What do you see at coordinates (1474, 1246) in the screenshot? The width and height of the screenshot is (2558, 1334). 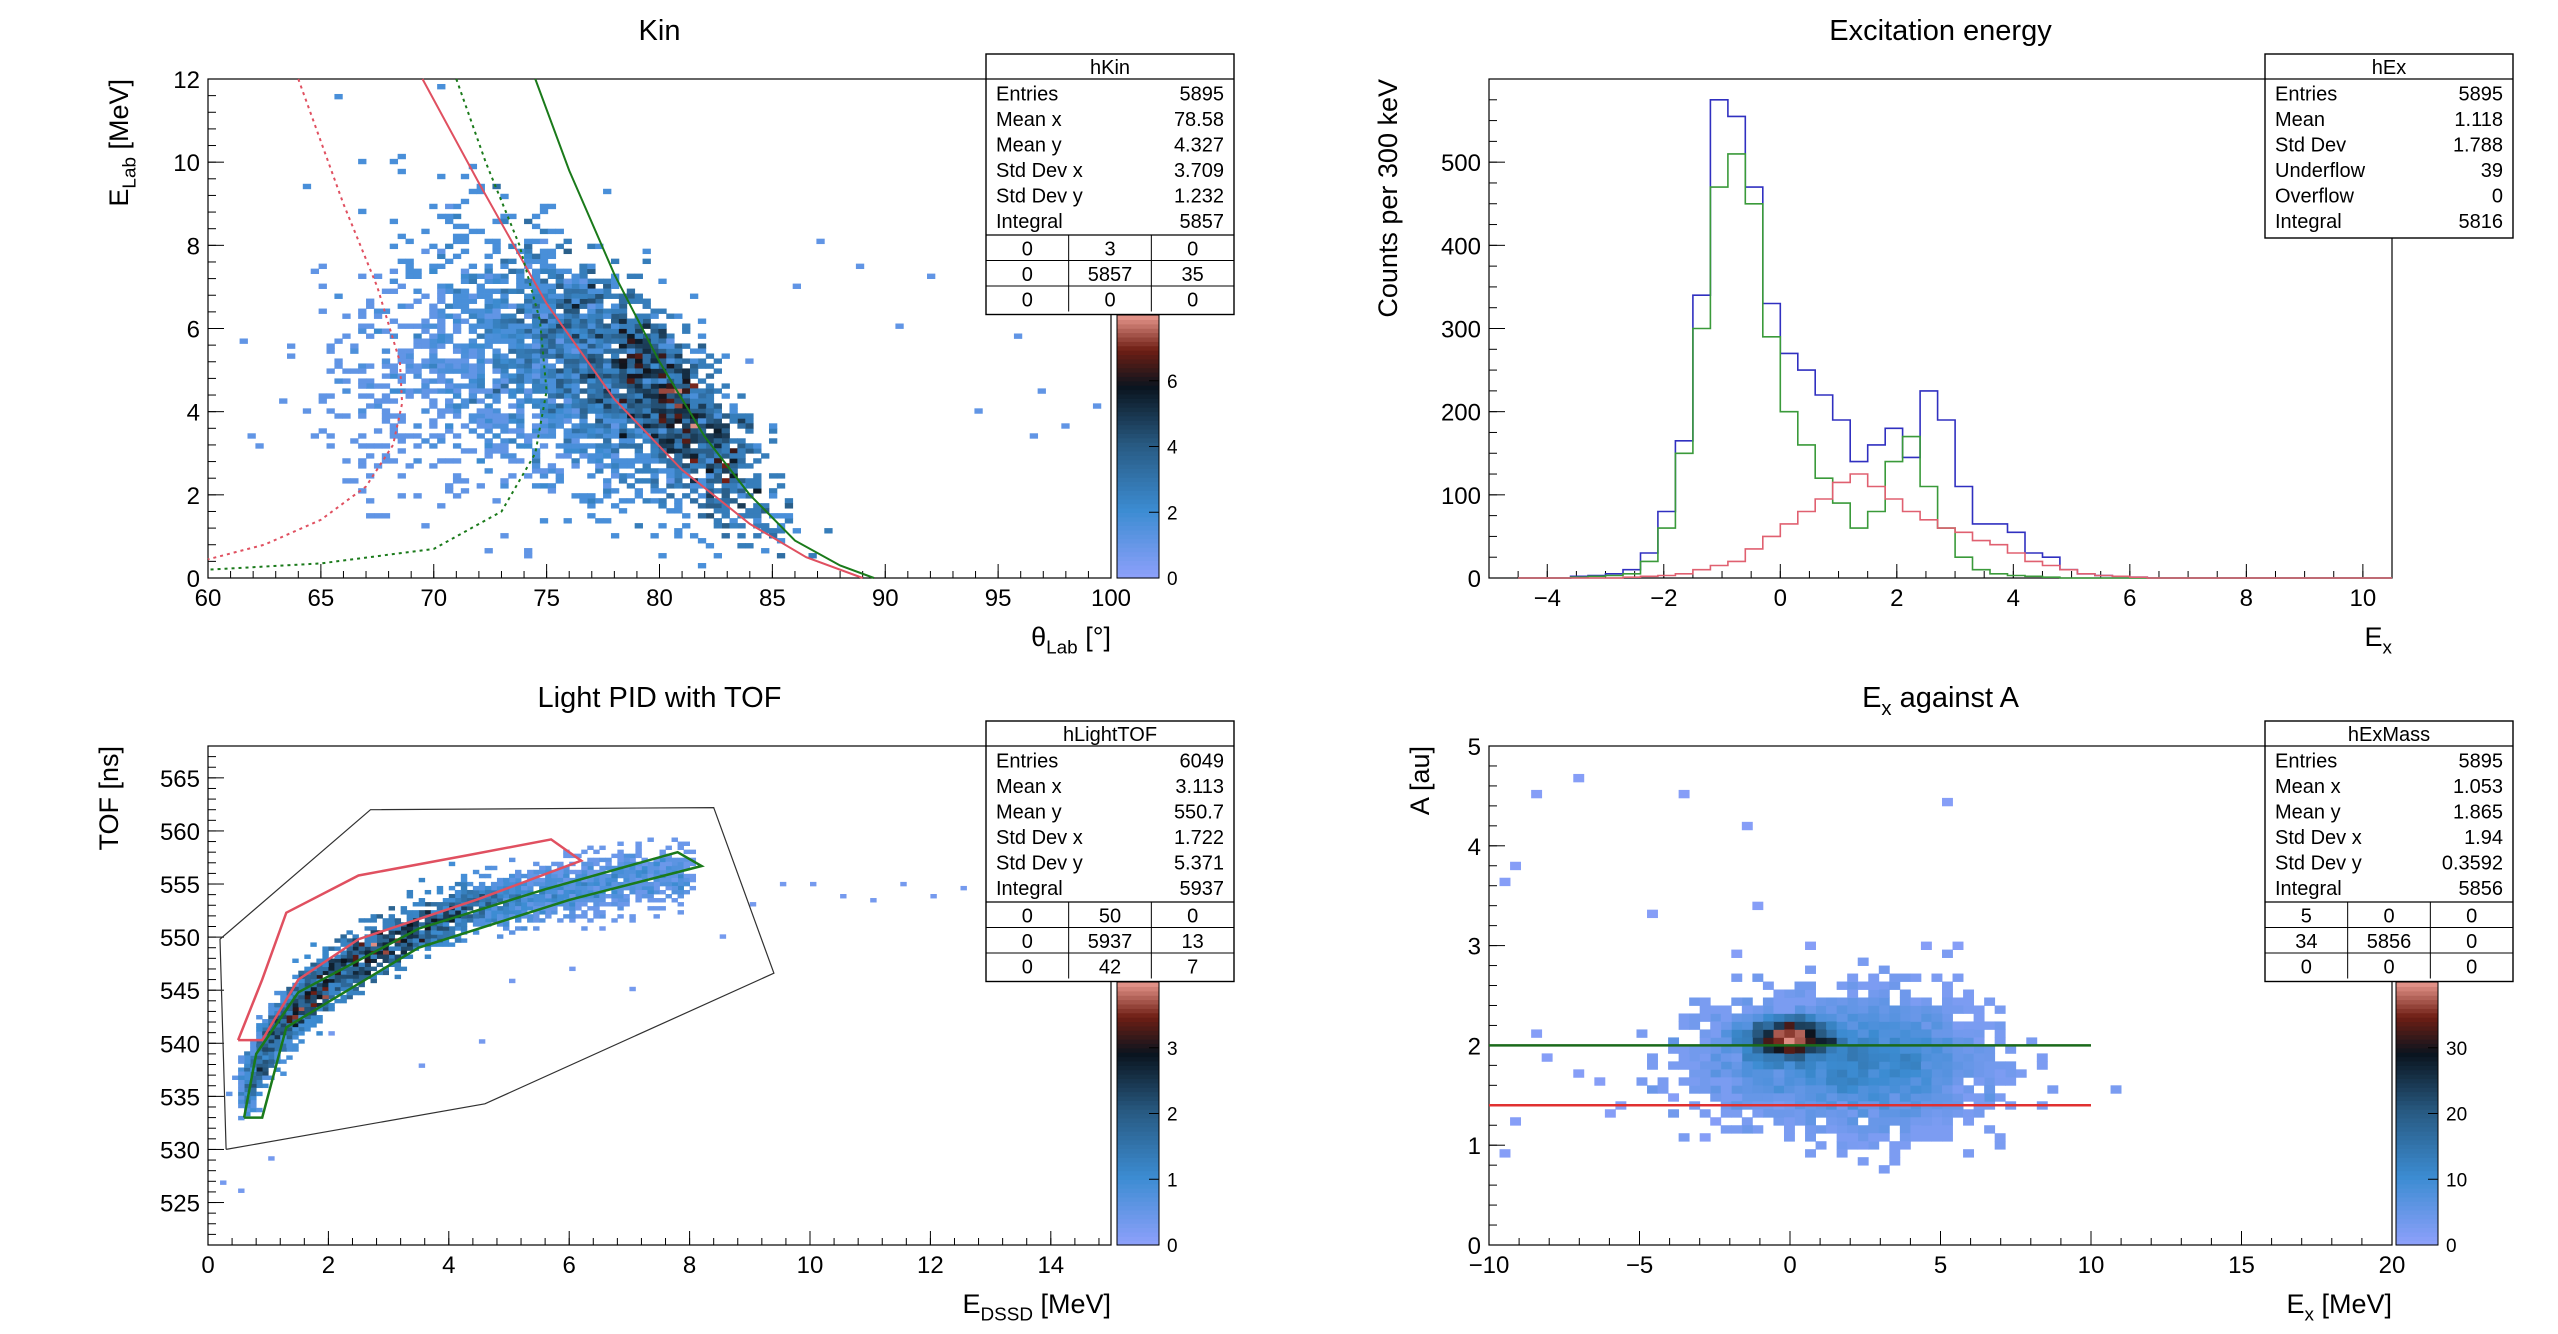 I see `y-tick-label: 0` at bounding box center [1474, 1246].